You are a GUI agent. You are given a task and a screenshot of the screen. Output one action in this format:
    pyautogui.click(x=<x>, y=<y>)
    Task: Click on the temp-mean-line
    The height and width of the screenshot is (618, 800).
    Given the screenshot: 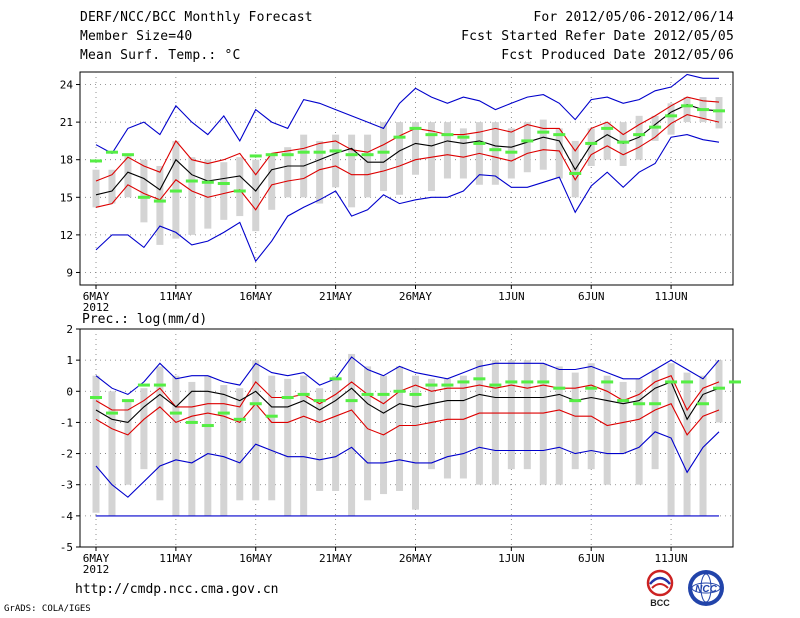 What is the action you would take?
    pyautogui.click(x=407, y=150)
    